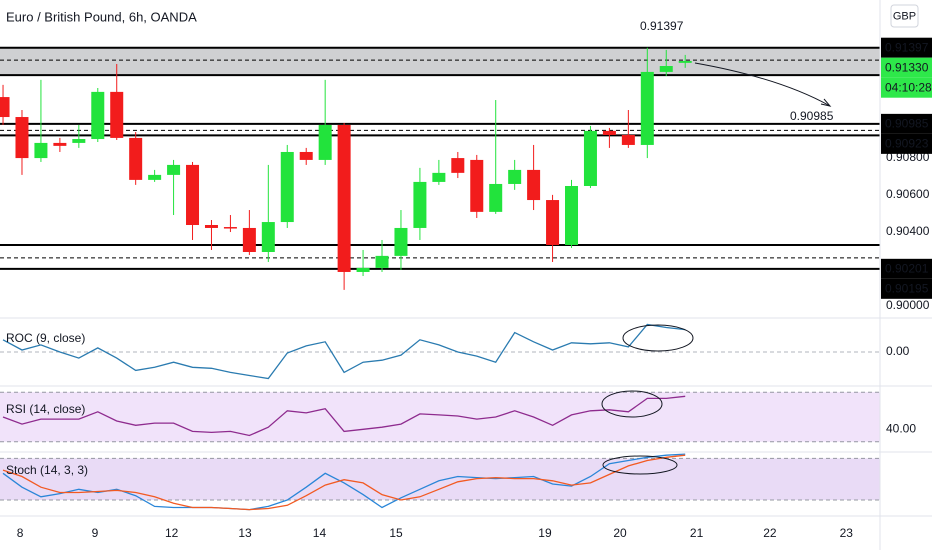 The image size is (932, 550). What do you see at coordinates (45, 338) in the screenshot?
I see `pane-title: ROC (9, close)` at bounding box center [45, 338].